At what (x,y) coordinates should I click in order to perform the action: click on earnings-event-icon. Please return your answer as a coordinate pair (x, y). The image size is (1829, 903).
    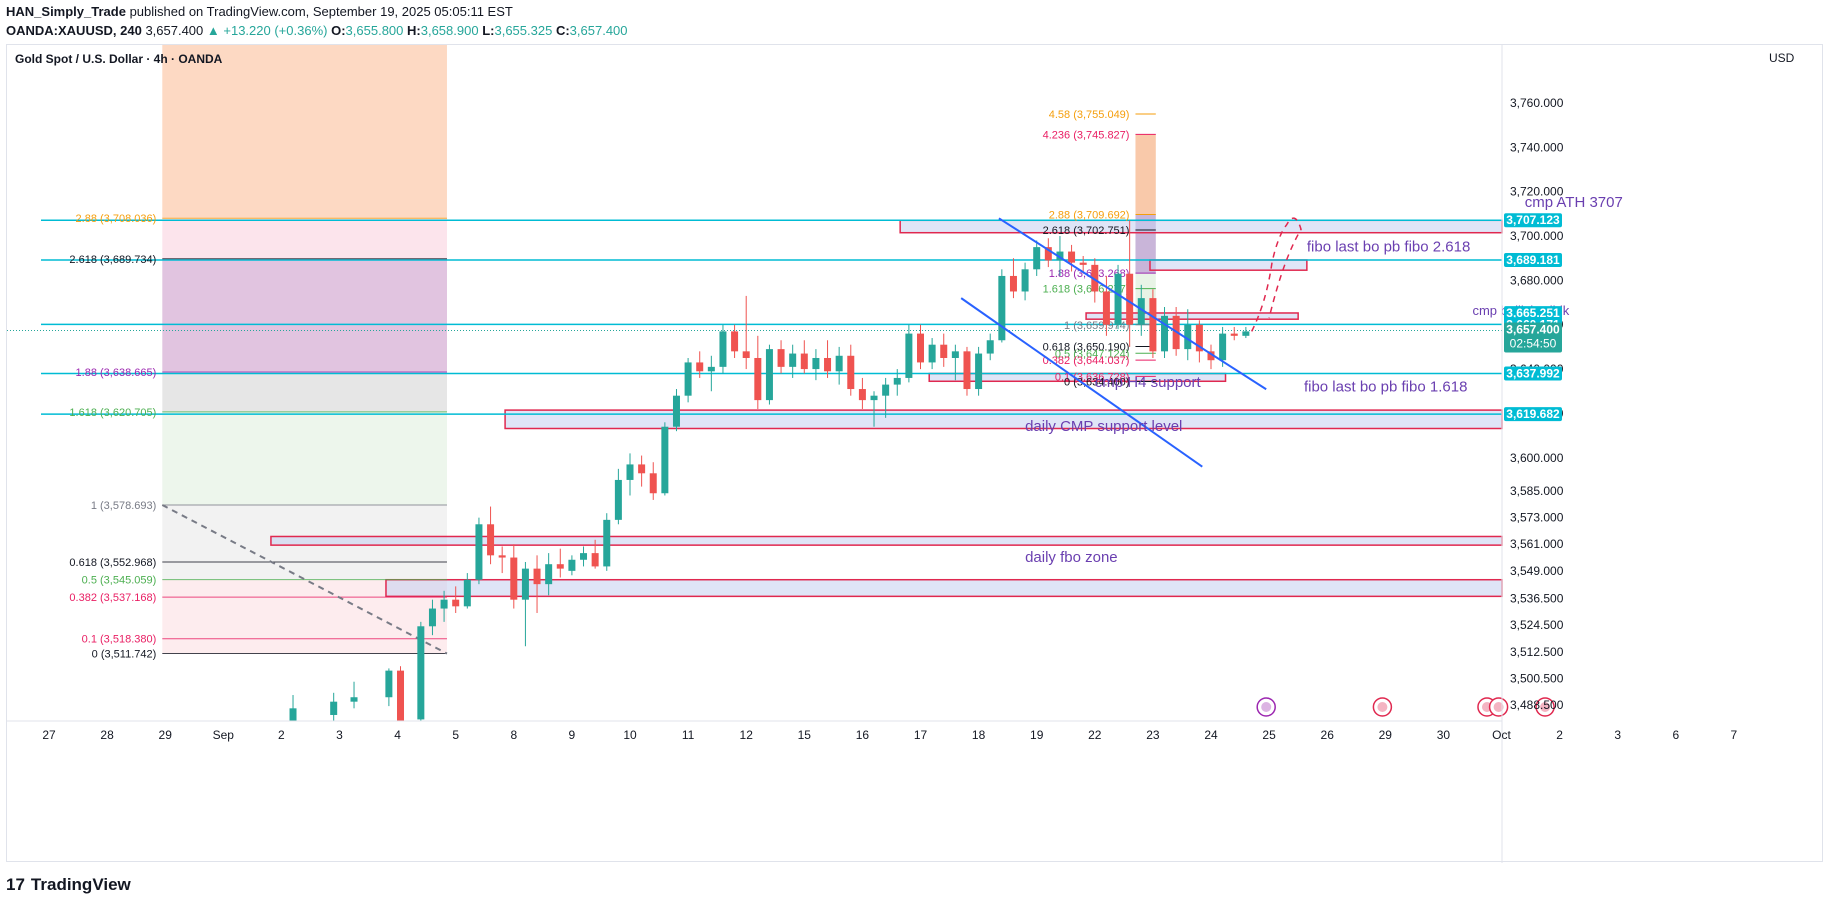
    Looking at the image, I should click on (1266, 707).